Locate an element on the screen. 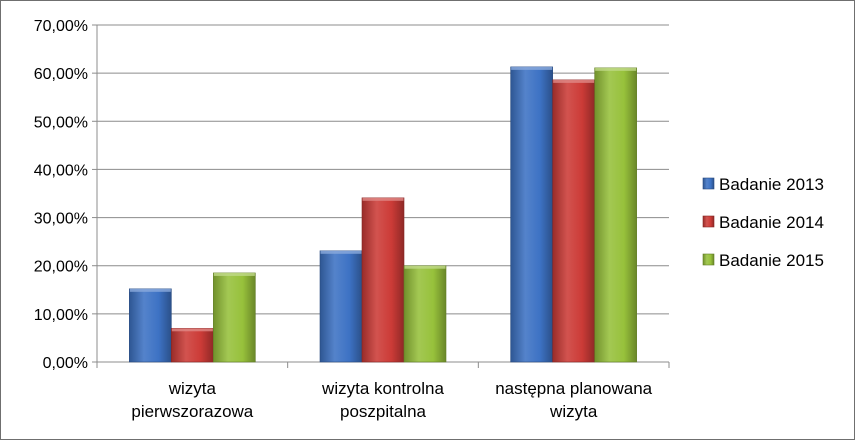  category-label: następna planowana is located at coordinates (573, 388).